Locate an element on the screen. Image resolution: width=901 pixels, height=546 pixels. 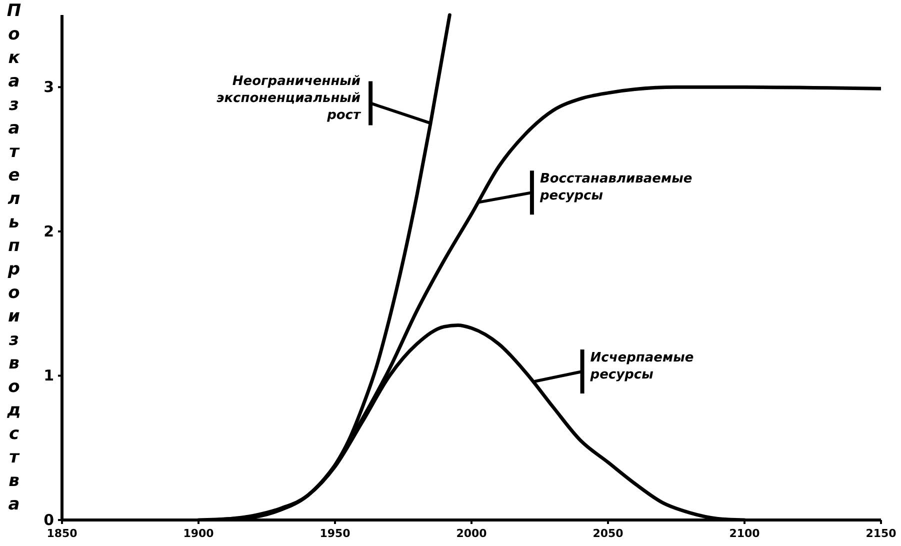
y-tick-label: 0 is located at coordinates (49, 520).